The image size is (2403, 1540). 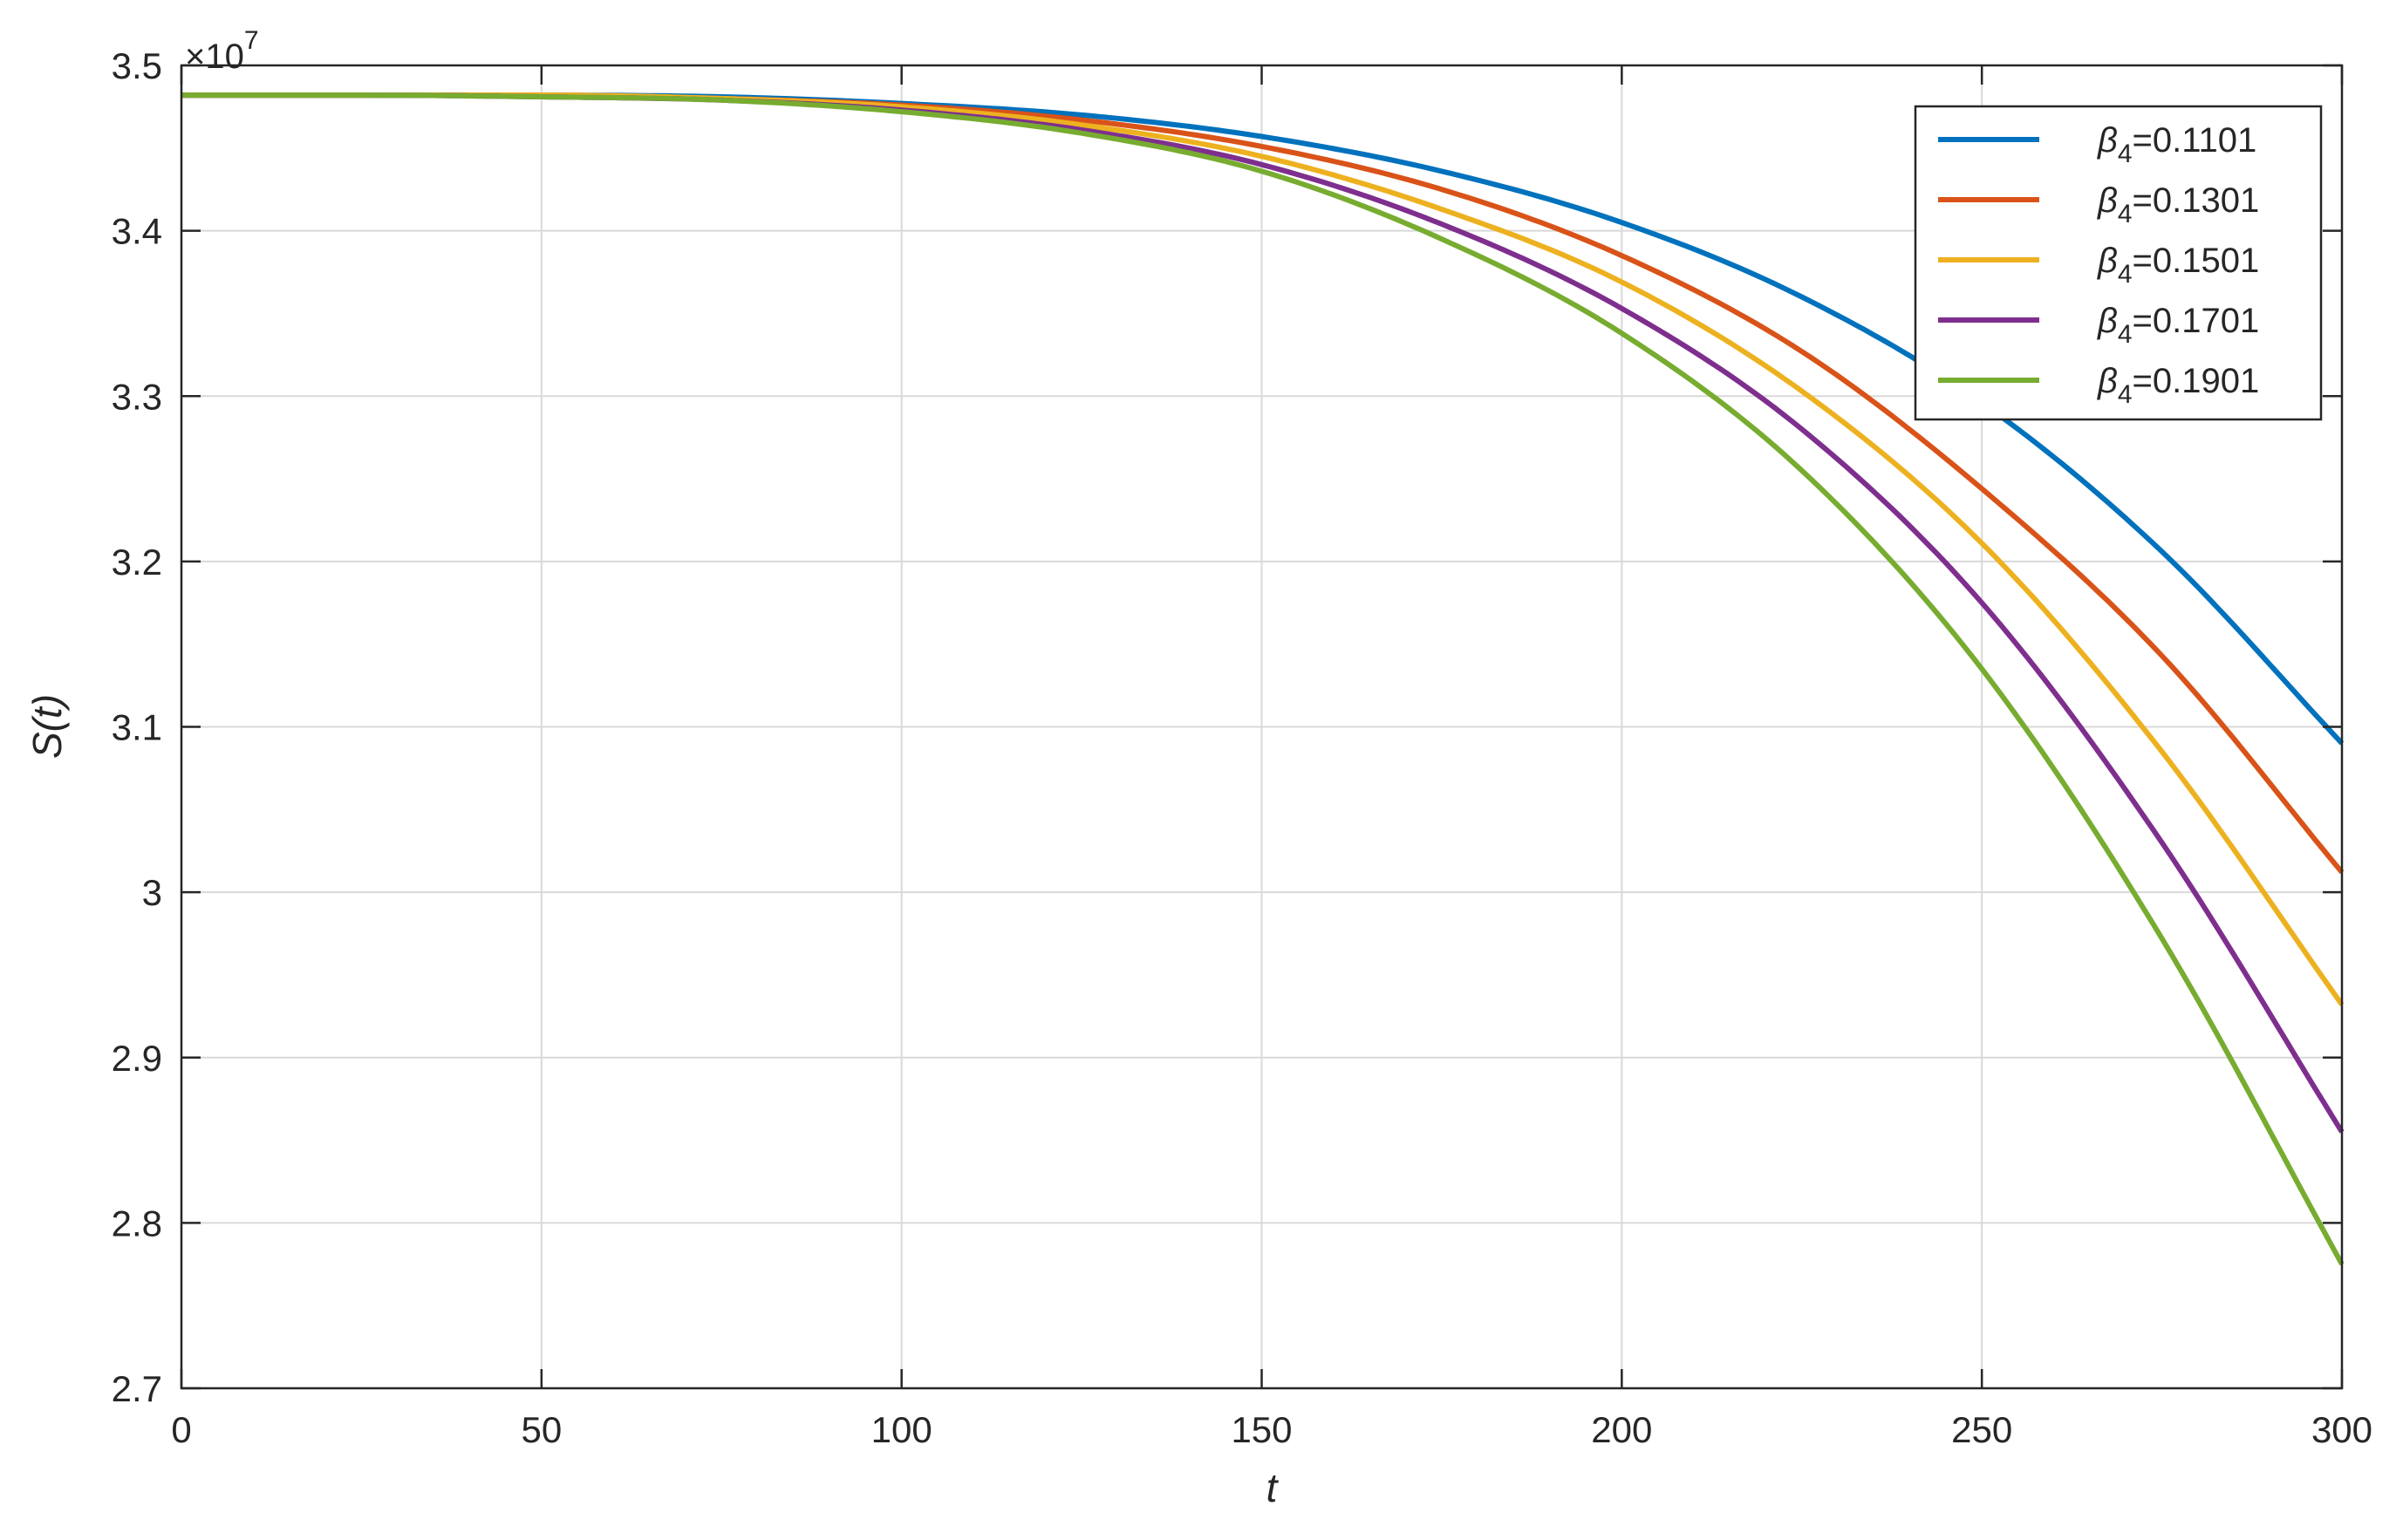 What do you see at coordinates (541, 1430) in the screenshot?
I see `x-tick-label: 50` at bounding box center [541, 1430].